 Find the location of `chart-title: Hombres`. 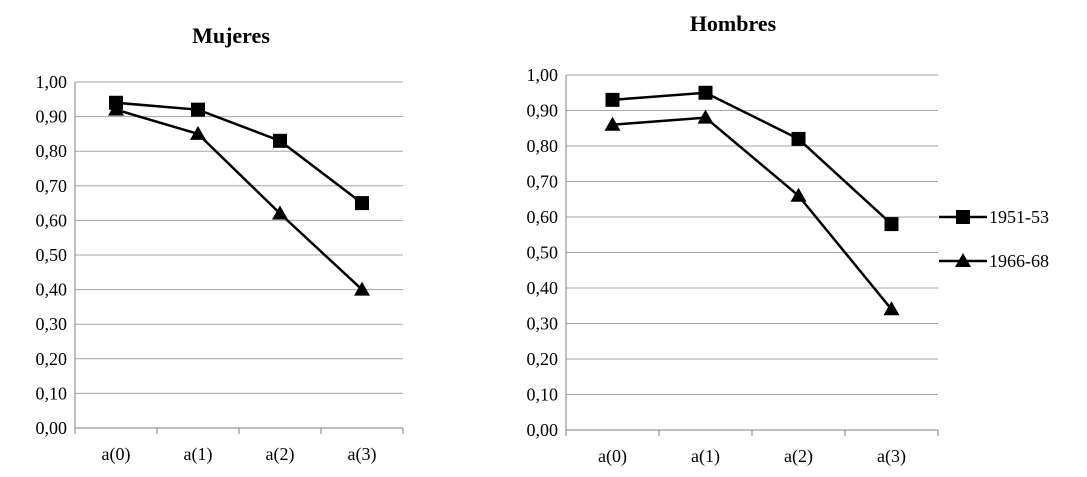

chart-title: Hombres is located at coordinates (733, 23).